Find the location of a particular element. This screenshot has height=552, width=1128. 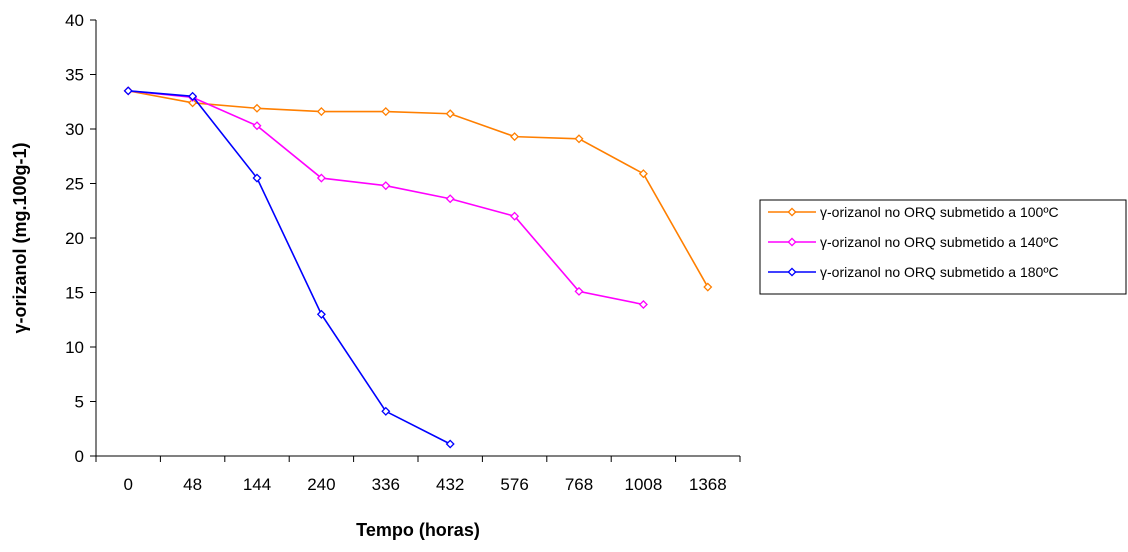

x-tick-label: 336 is located at coordinates (386, 484).